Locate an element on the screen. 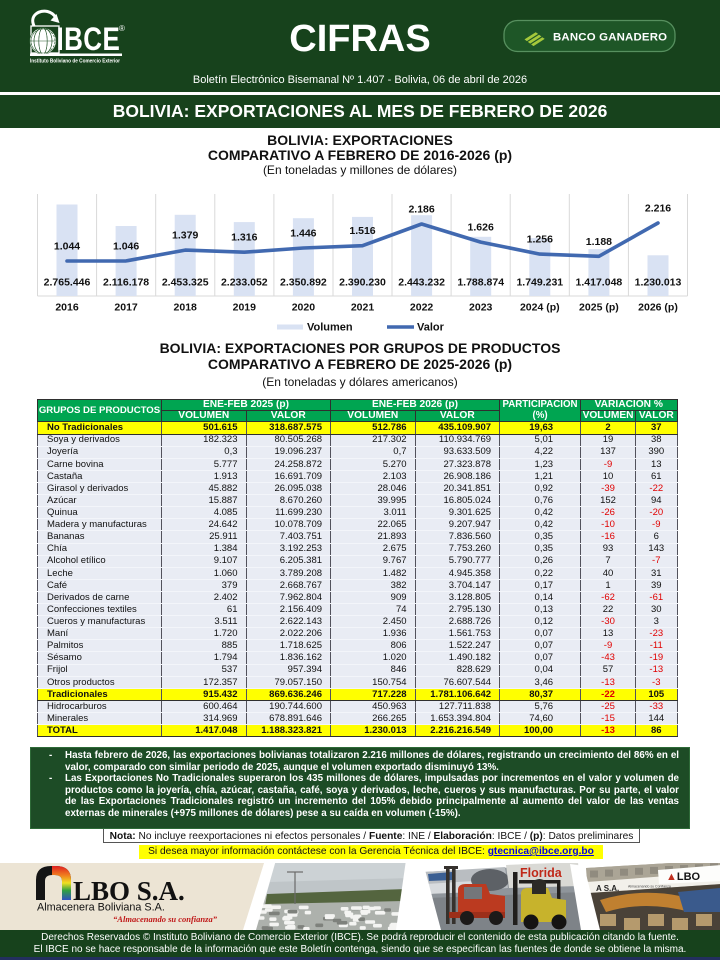  svg-text: 2025 (p) is located at coordinates (599, 308).